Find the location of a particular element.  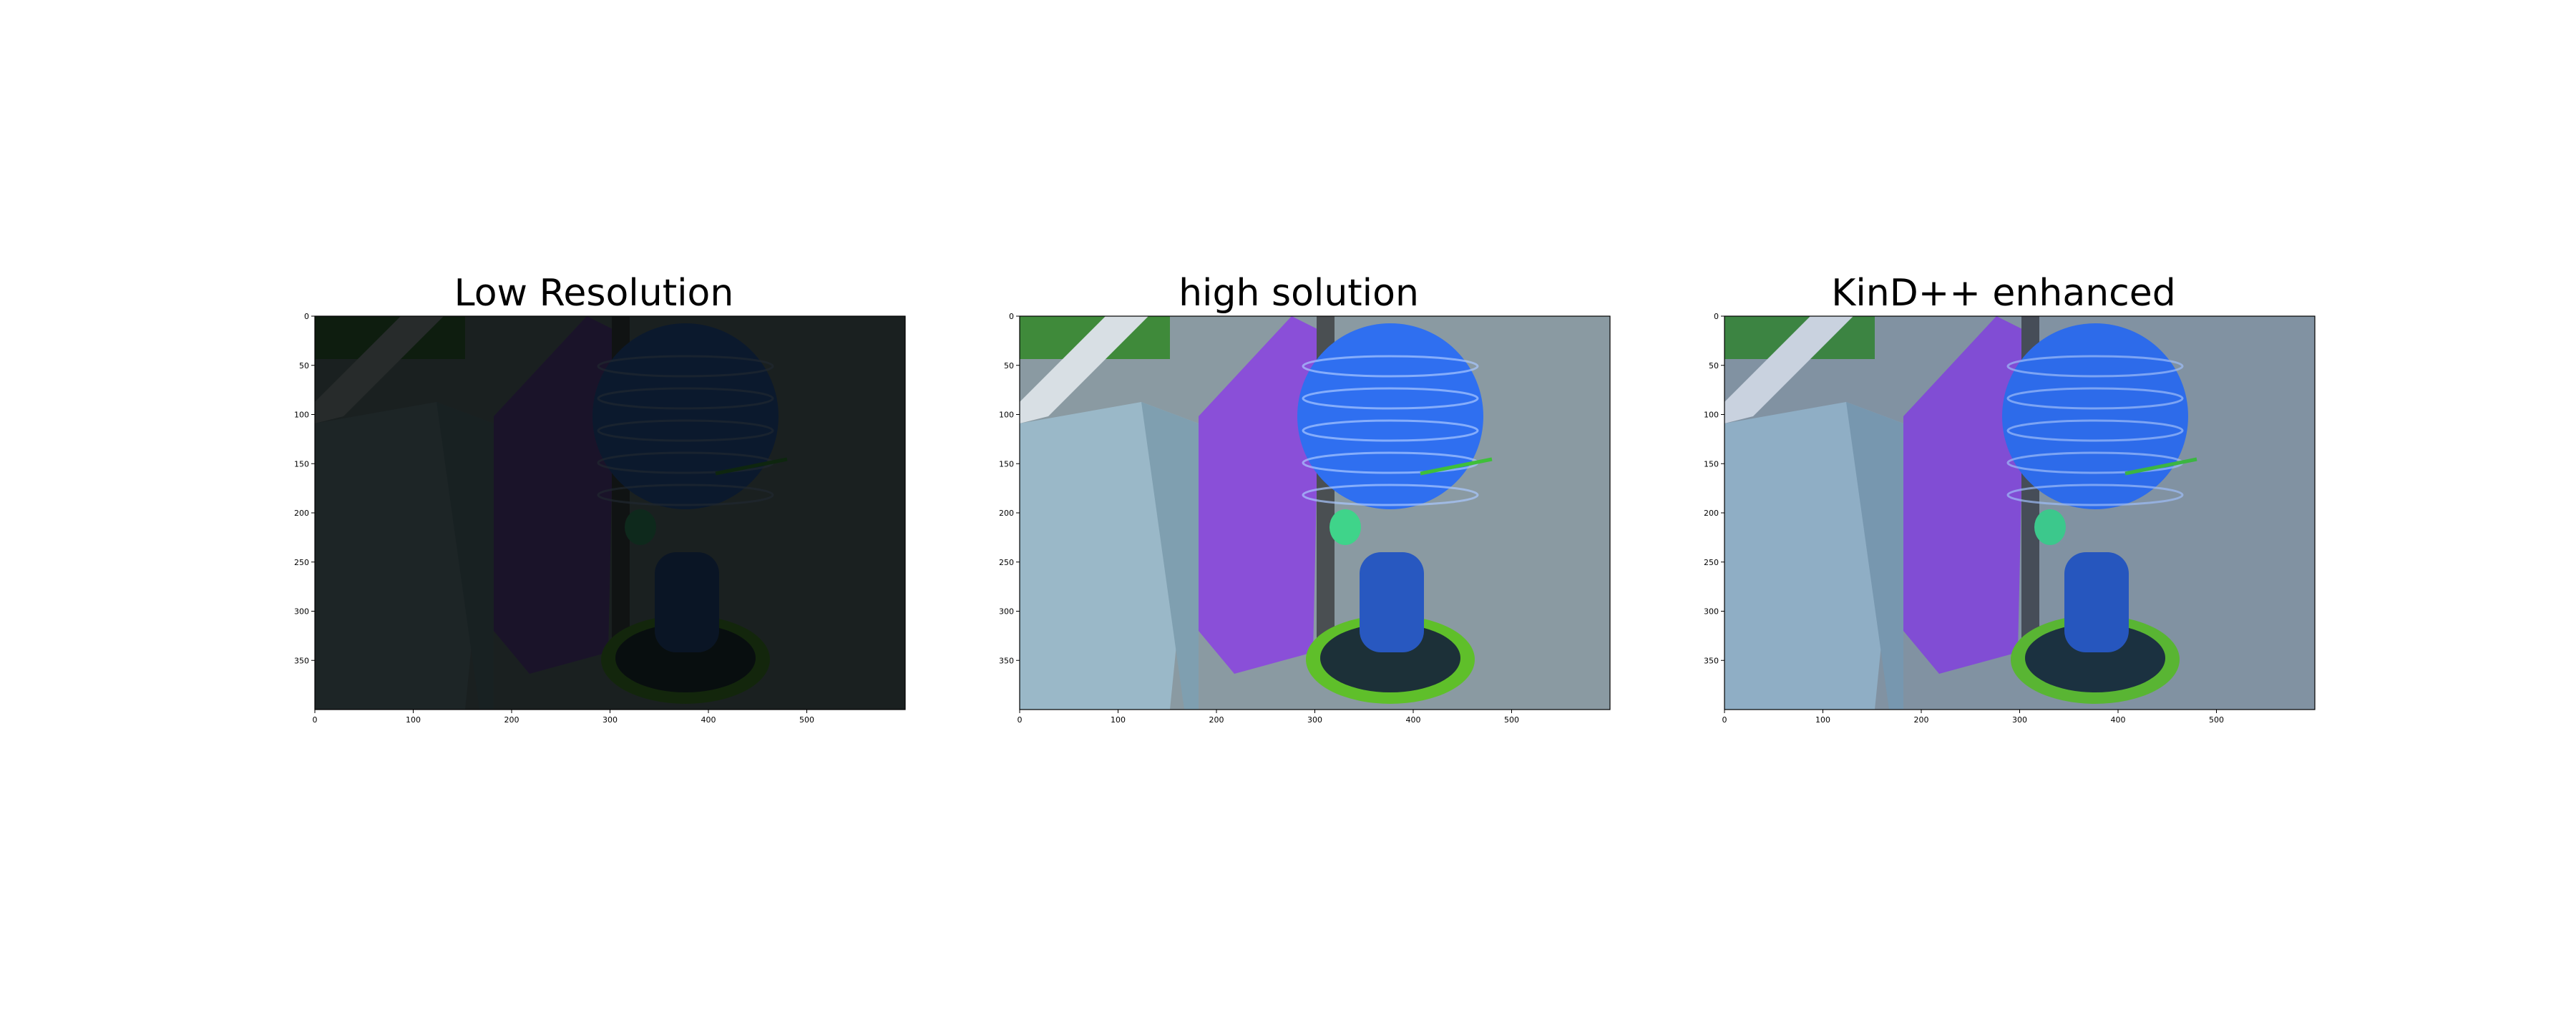

color-cast-overlay is located at coordinates (2019, 513).